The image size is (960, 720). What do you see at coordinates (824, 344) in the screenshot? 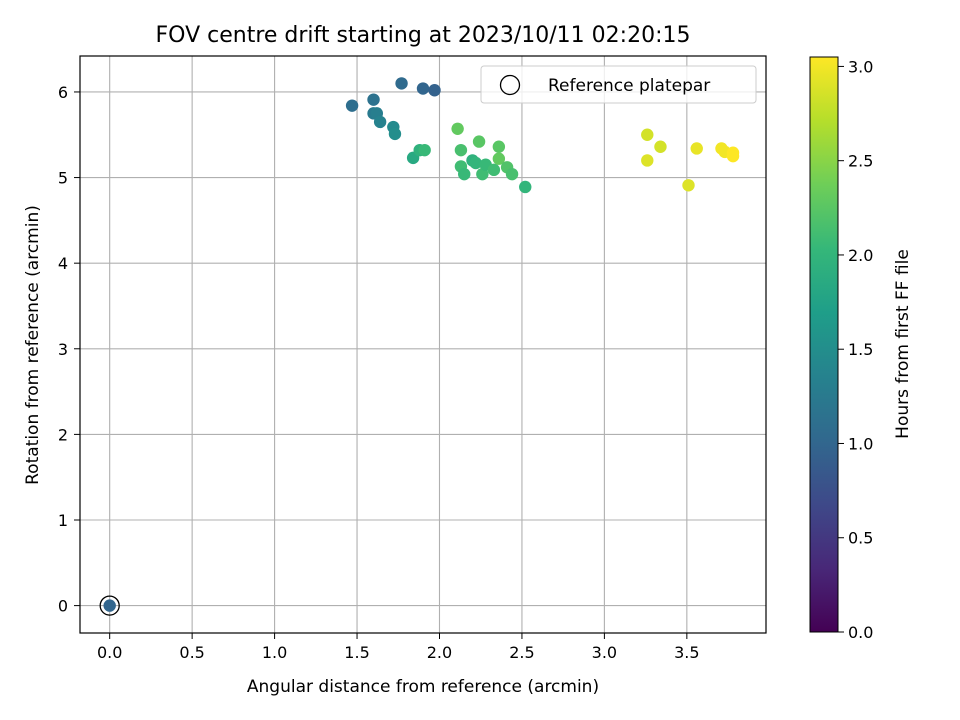
I see `colorbar` at bounding box center [824, 344].